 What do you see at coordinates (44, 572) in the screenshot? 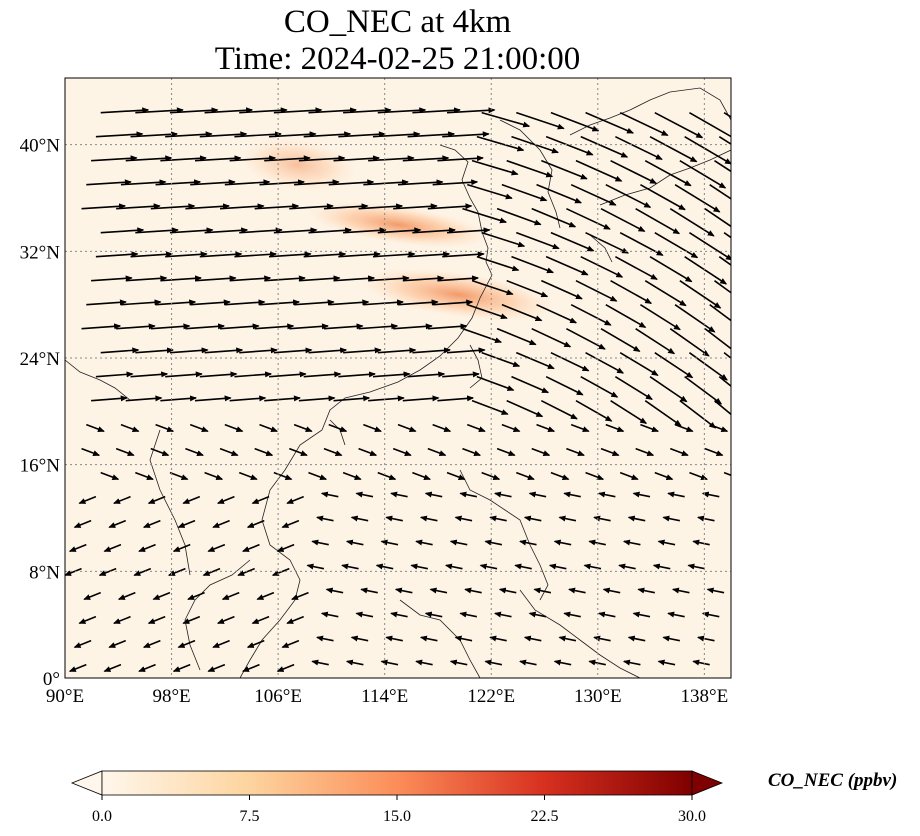
I see `lat-tick-label: 8°N` at bounding box center [44, 572].